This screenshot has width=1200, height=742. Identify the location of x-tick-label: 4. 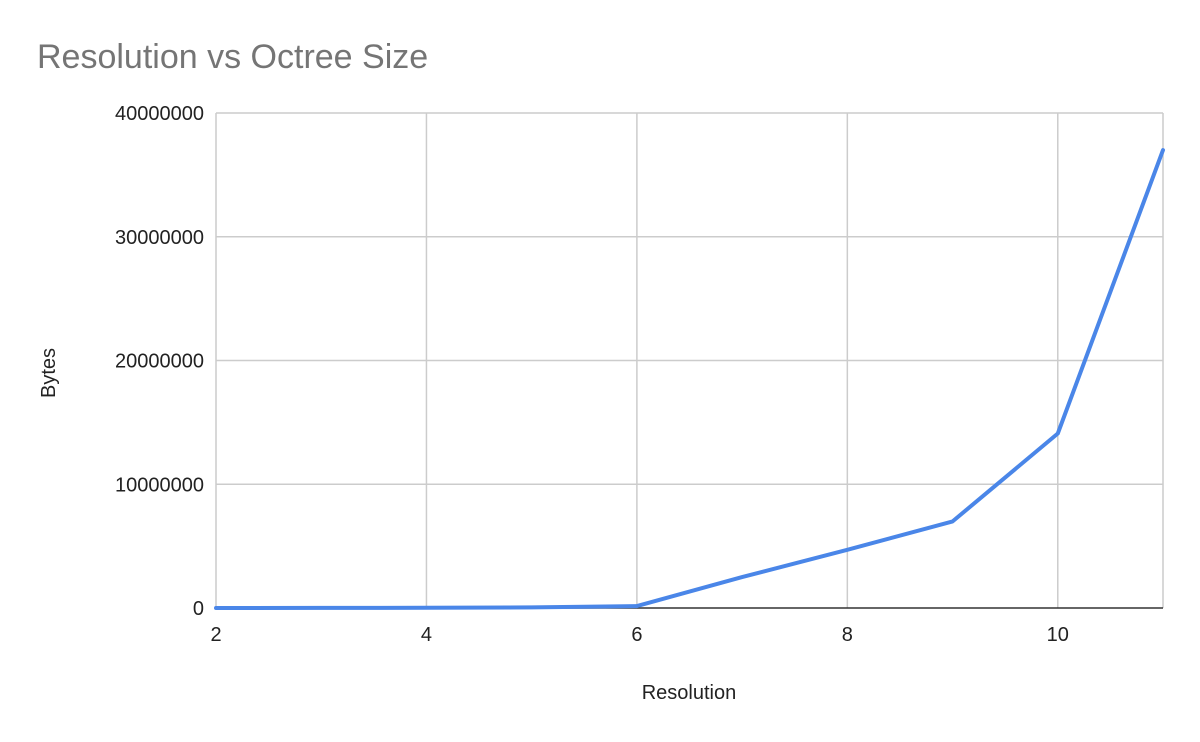
(426, 635).